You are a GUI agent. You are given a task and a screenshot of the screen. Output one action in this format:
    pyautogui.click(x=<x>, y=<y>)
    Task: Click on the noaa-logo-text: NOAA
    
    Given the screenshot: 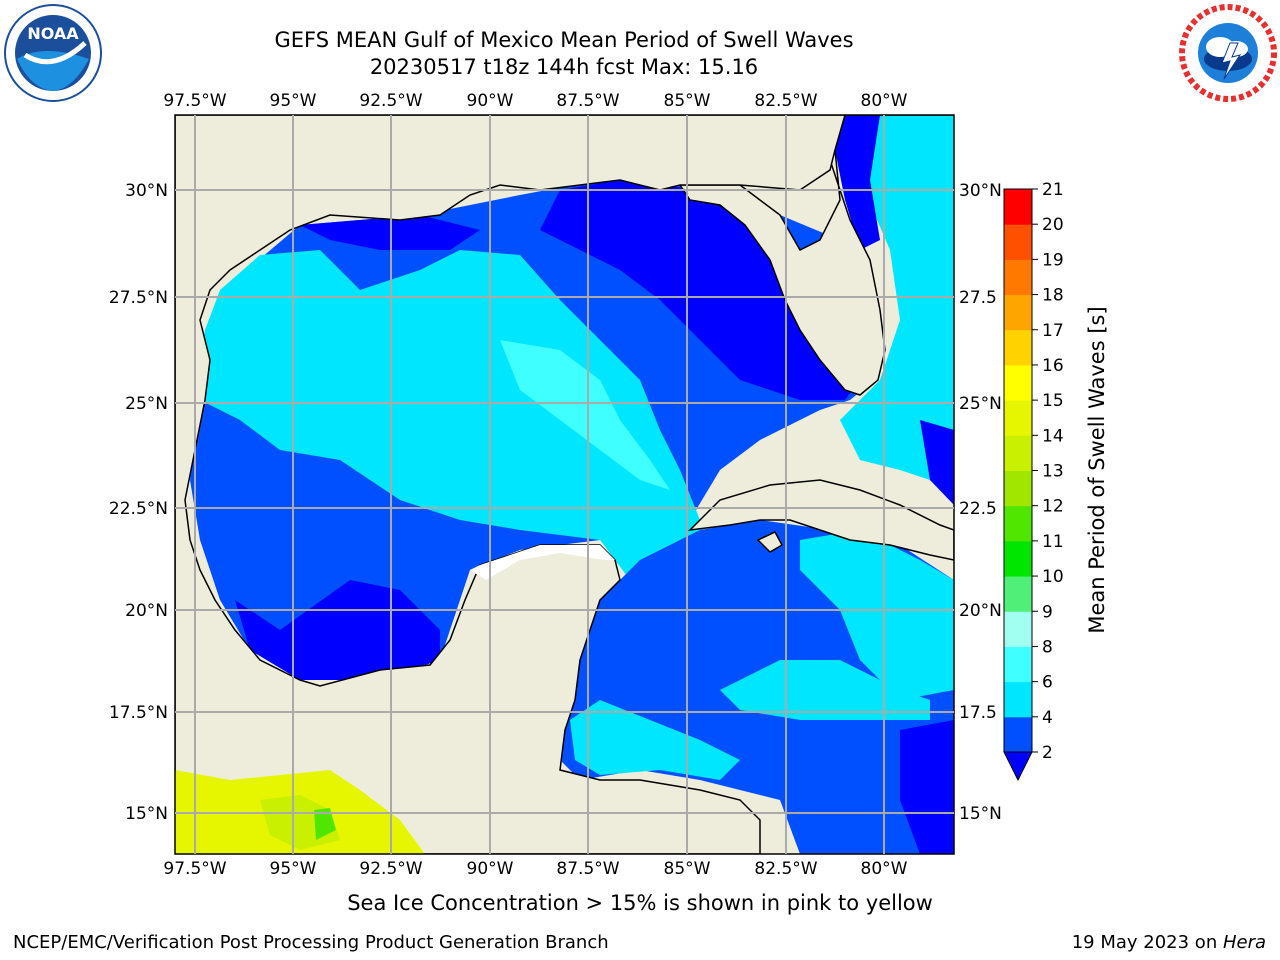 What is the action you would take?
    pyautogui.click(x=53, y=33)
    